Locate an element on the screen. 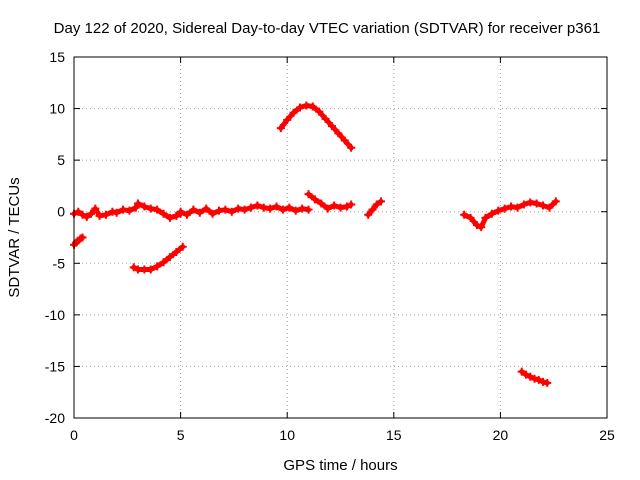 The width and height of the screenshot is (640, 480). y-tick-label: 0 is located at coordinates (61, 212).